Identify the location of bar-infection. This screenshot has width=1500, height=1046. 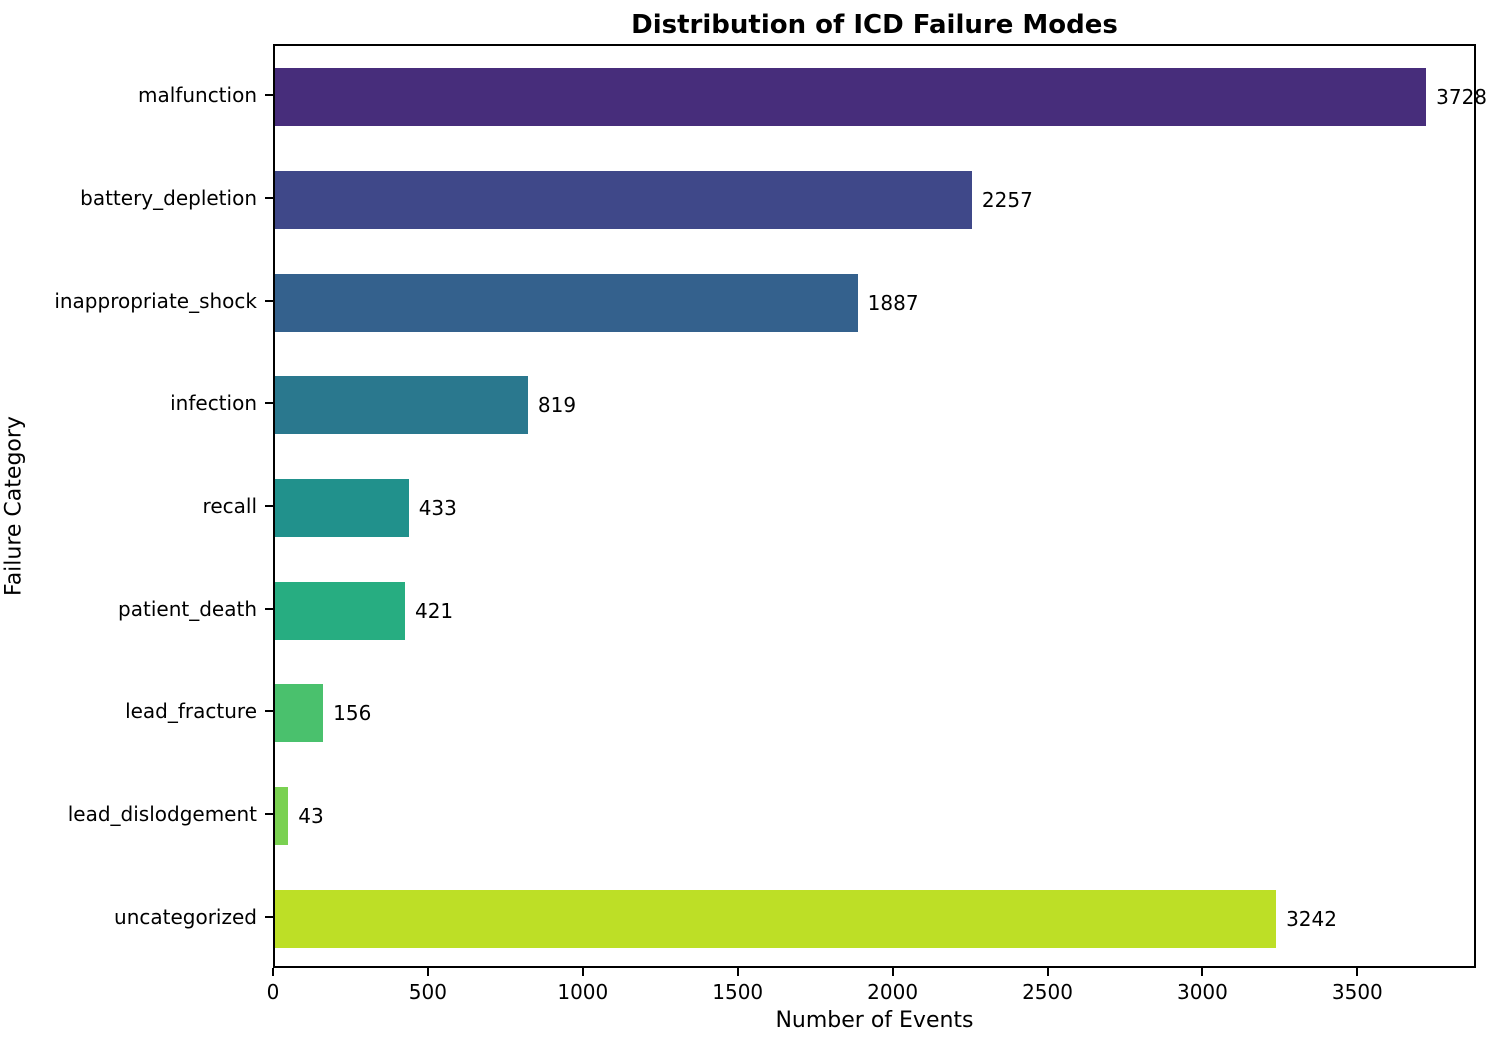
(401, 405).